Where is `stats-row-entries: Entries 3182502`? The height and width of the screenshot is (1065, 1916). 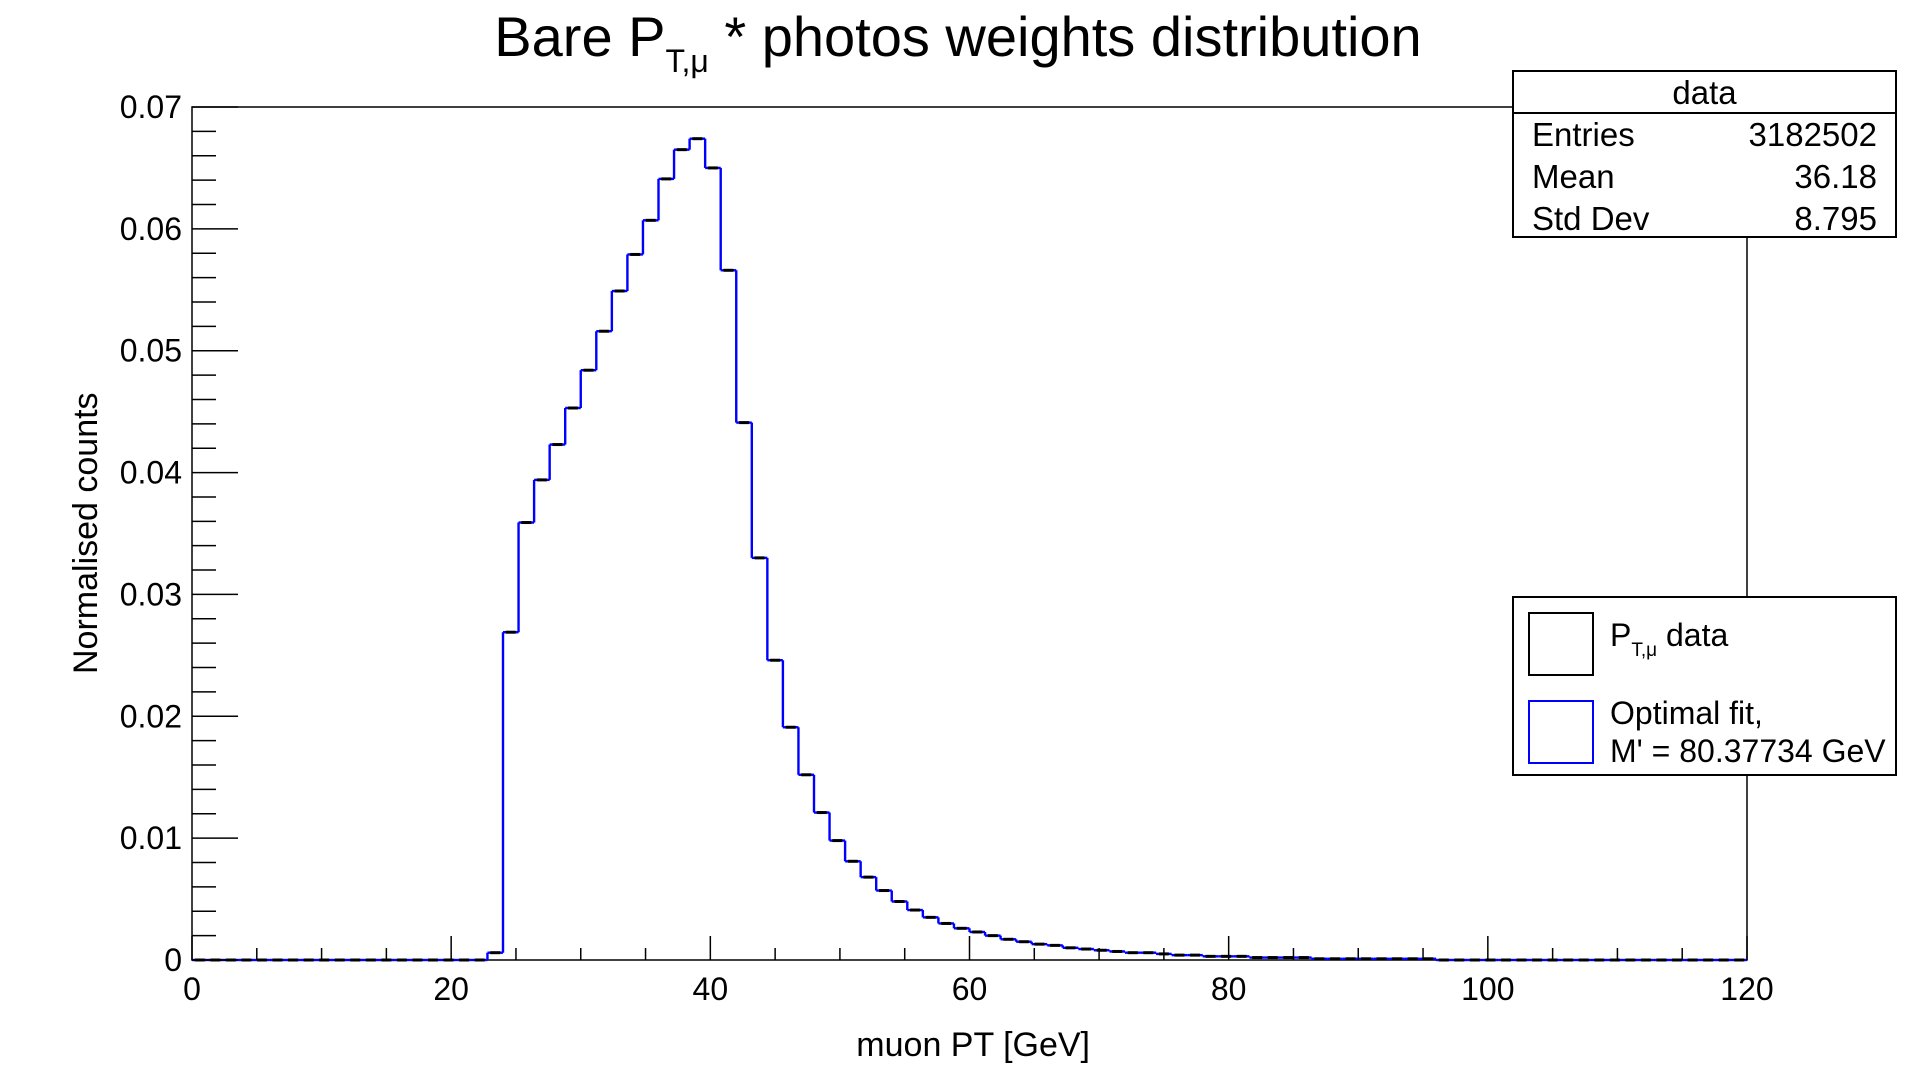
stats-row-entries: Entries 3182502 is located at coordinates (1704, 135).